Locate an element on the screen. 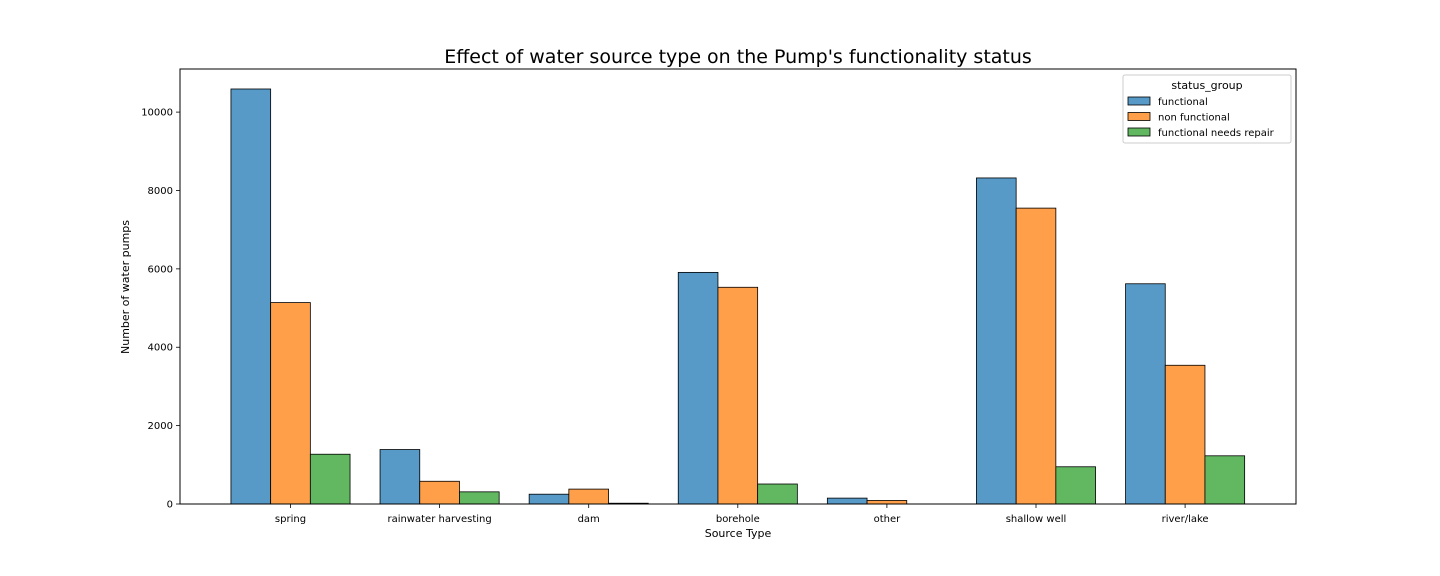 The height and width of the screenshot is (576, 1440). legend-frame is located at coordinates (1207, 109).